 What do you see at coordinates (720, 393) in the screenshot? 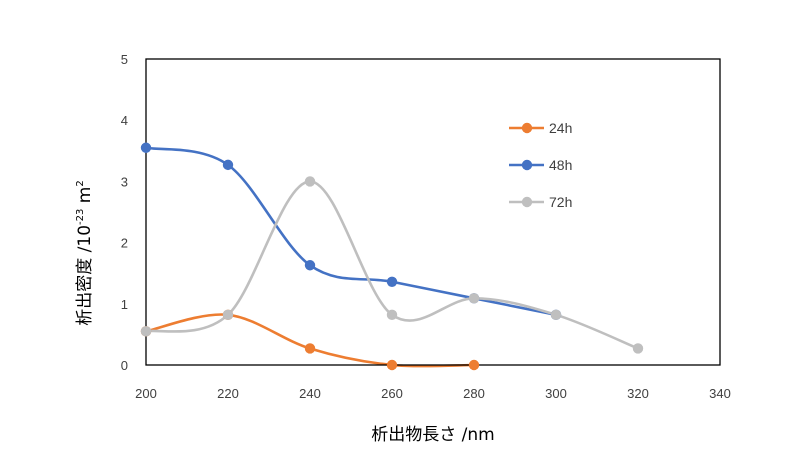
I see `x-tick-label: 340` at bounding box center [720, 393].